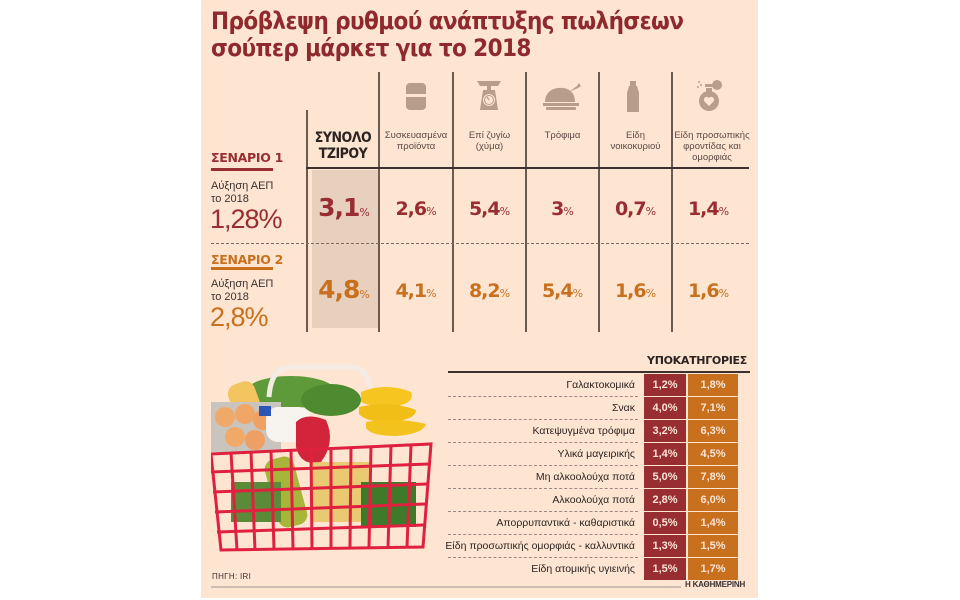 The image size is (960, 600). What do you see at coordinates (630, 209) in the screenshot?
I see `value: 0,7` at bounding box center [630, 209].